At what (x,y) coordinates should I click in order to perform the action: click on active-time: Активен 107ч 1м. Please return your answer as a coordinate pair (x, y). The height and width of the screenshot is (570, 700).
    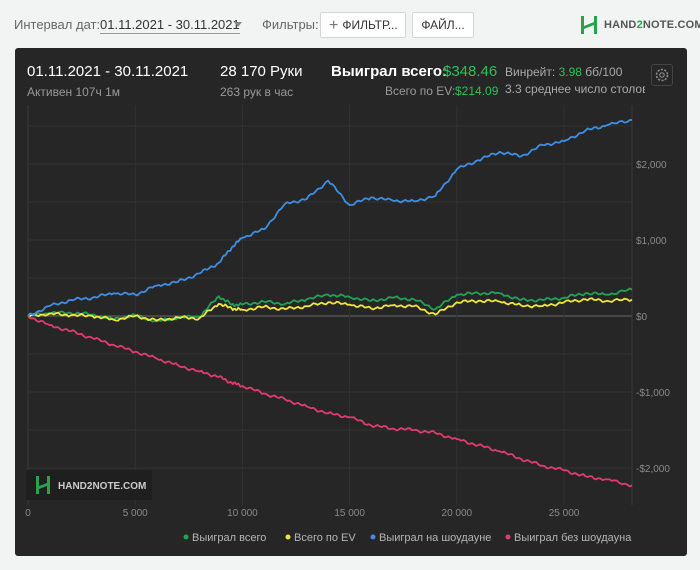
    Looking at the image, I should click on (73, 92).